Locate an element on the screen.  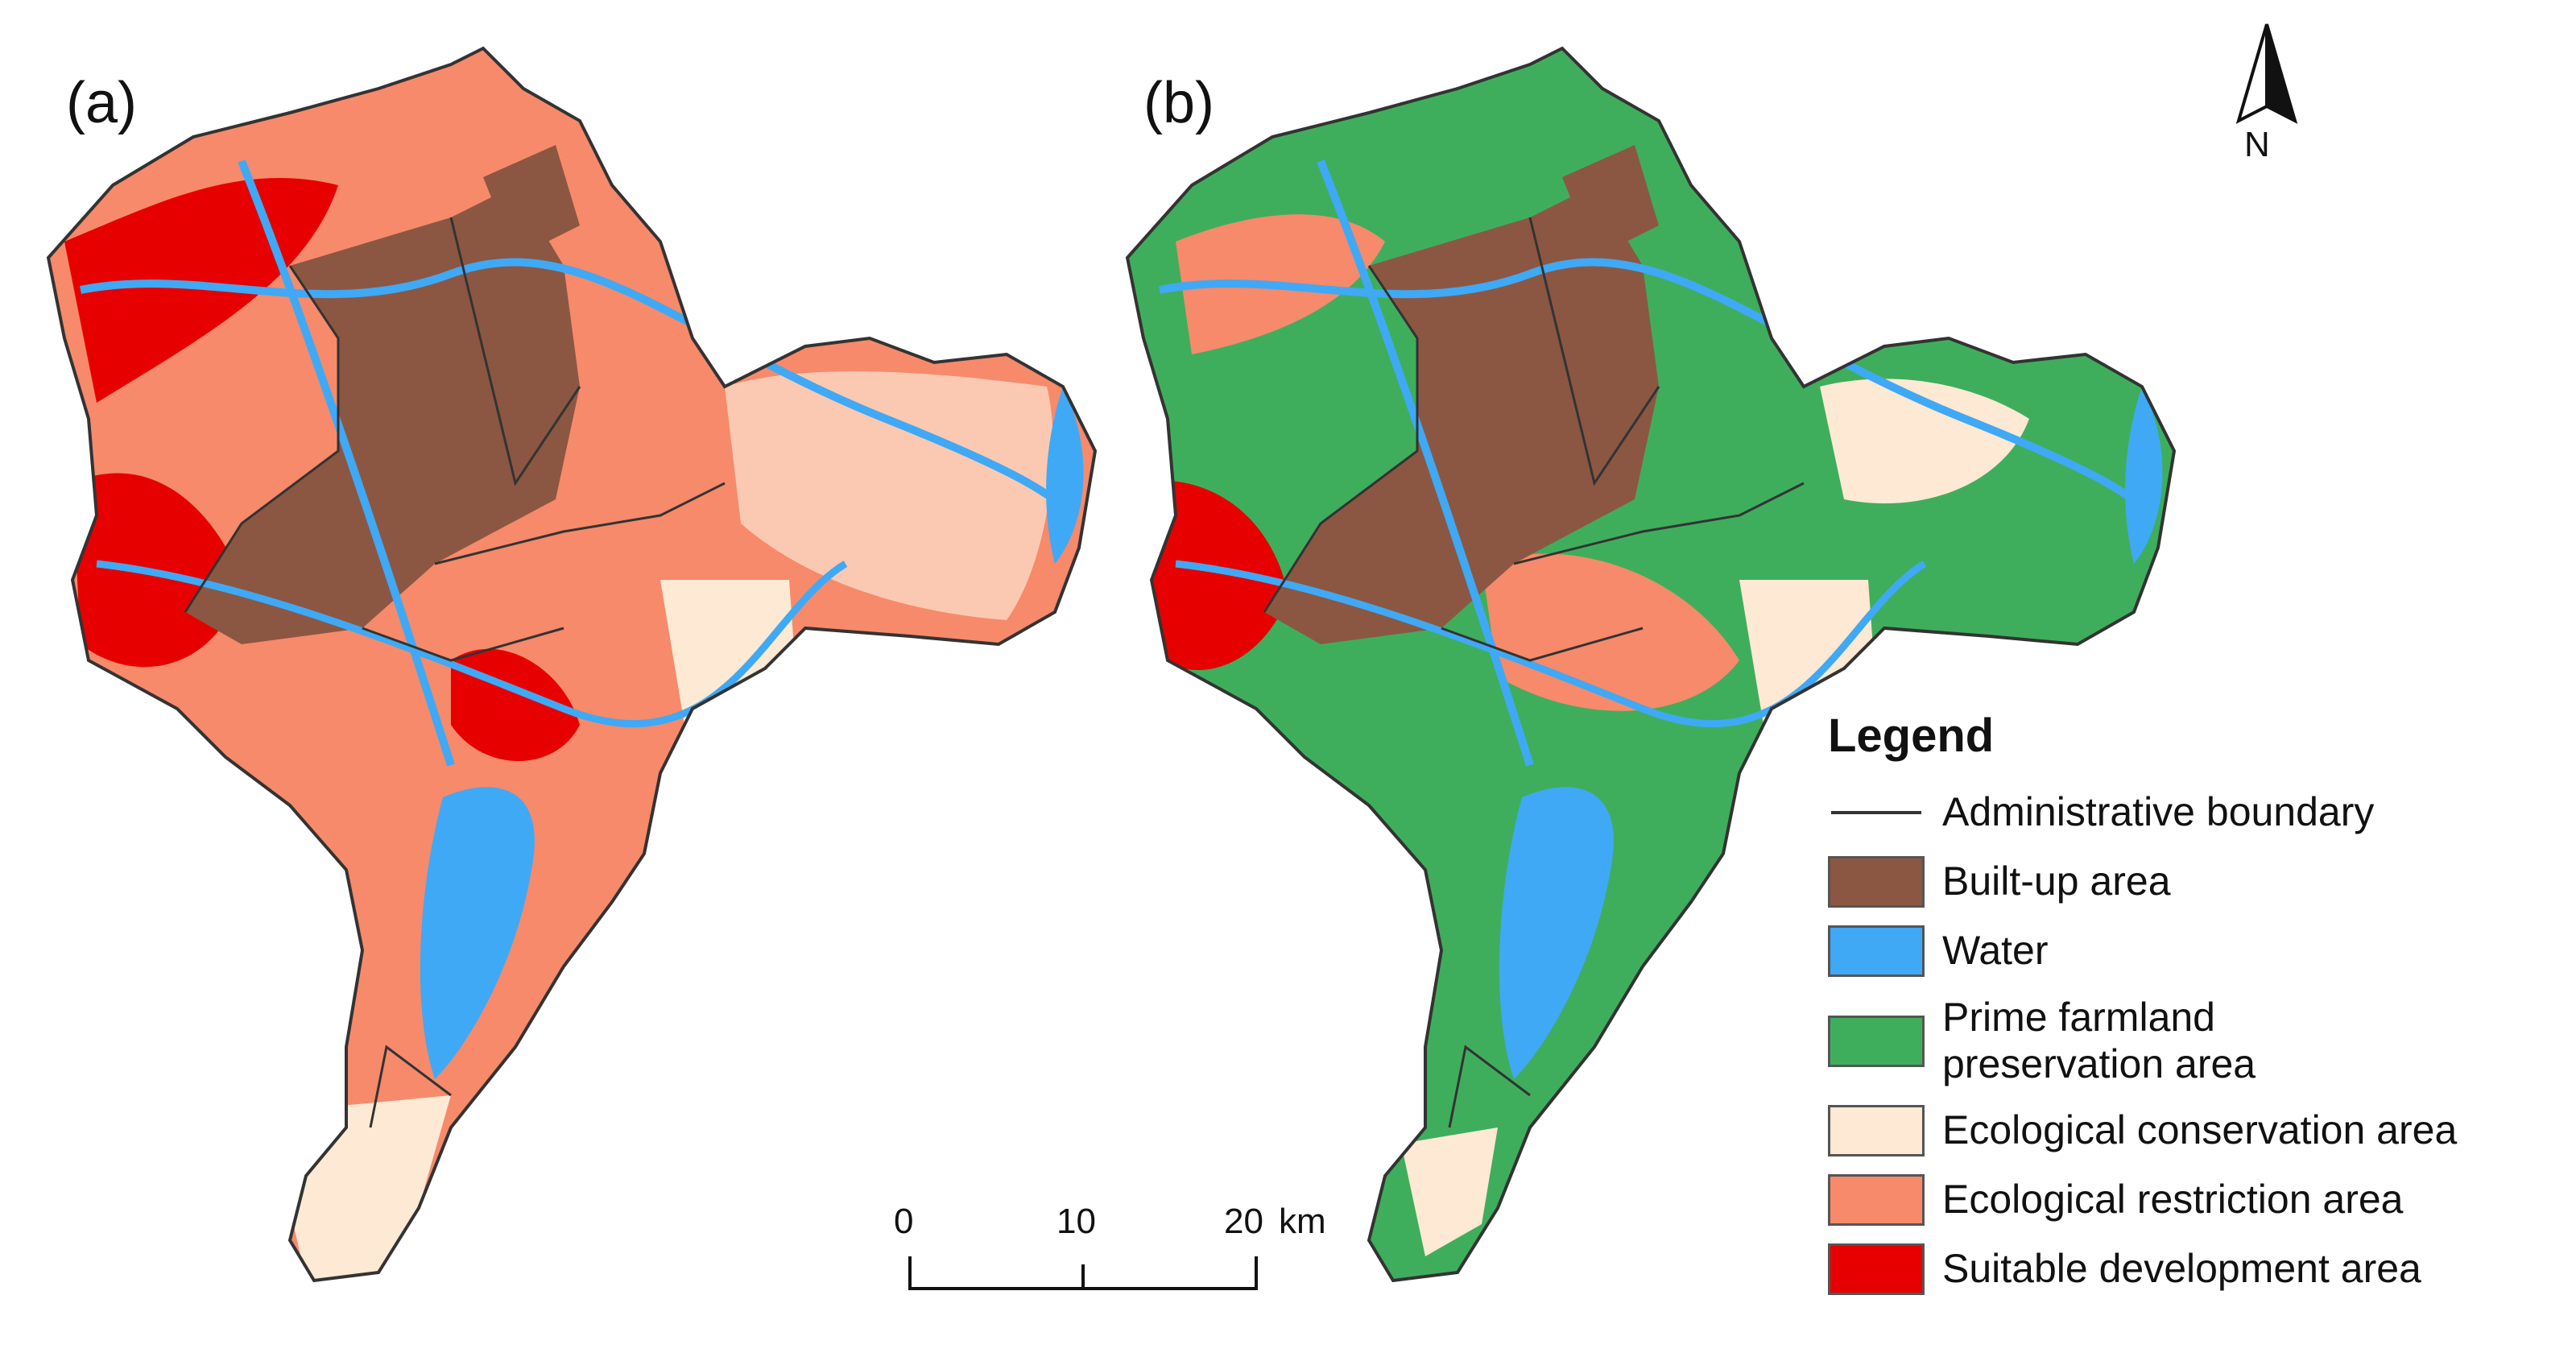
legend-swatch-ecological-restriction is located at coordinates (1877, 1200).